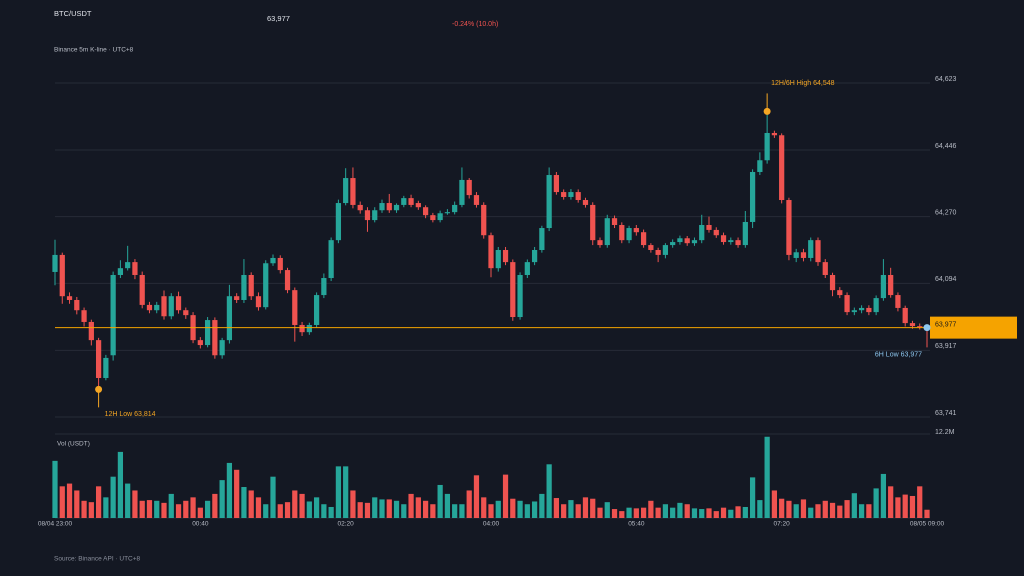 This screenshot has width=1024, height=576. I want to click on y-tick-label: 64,623, so click(946, 79).